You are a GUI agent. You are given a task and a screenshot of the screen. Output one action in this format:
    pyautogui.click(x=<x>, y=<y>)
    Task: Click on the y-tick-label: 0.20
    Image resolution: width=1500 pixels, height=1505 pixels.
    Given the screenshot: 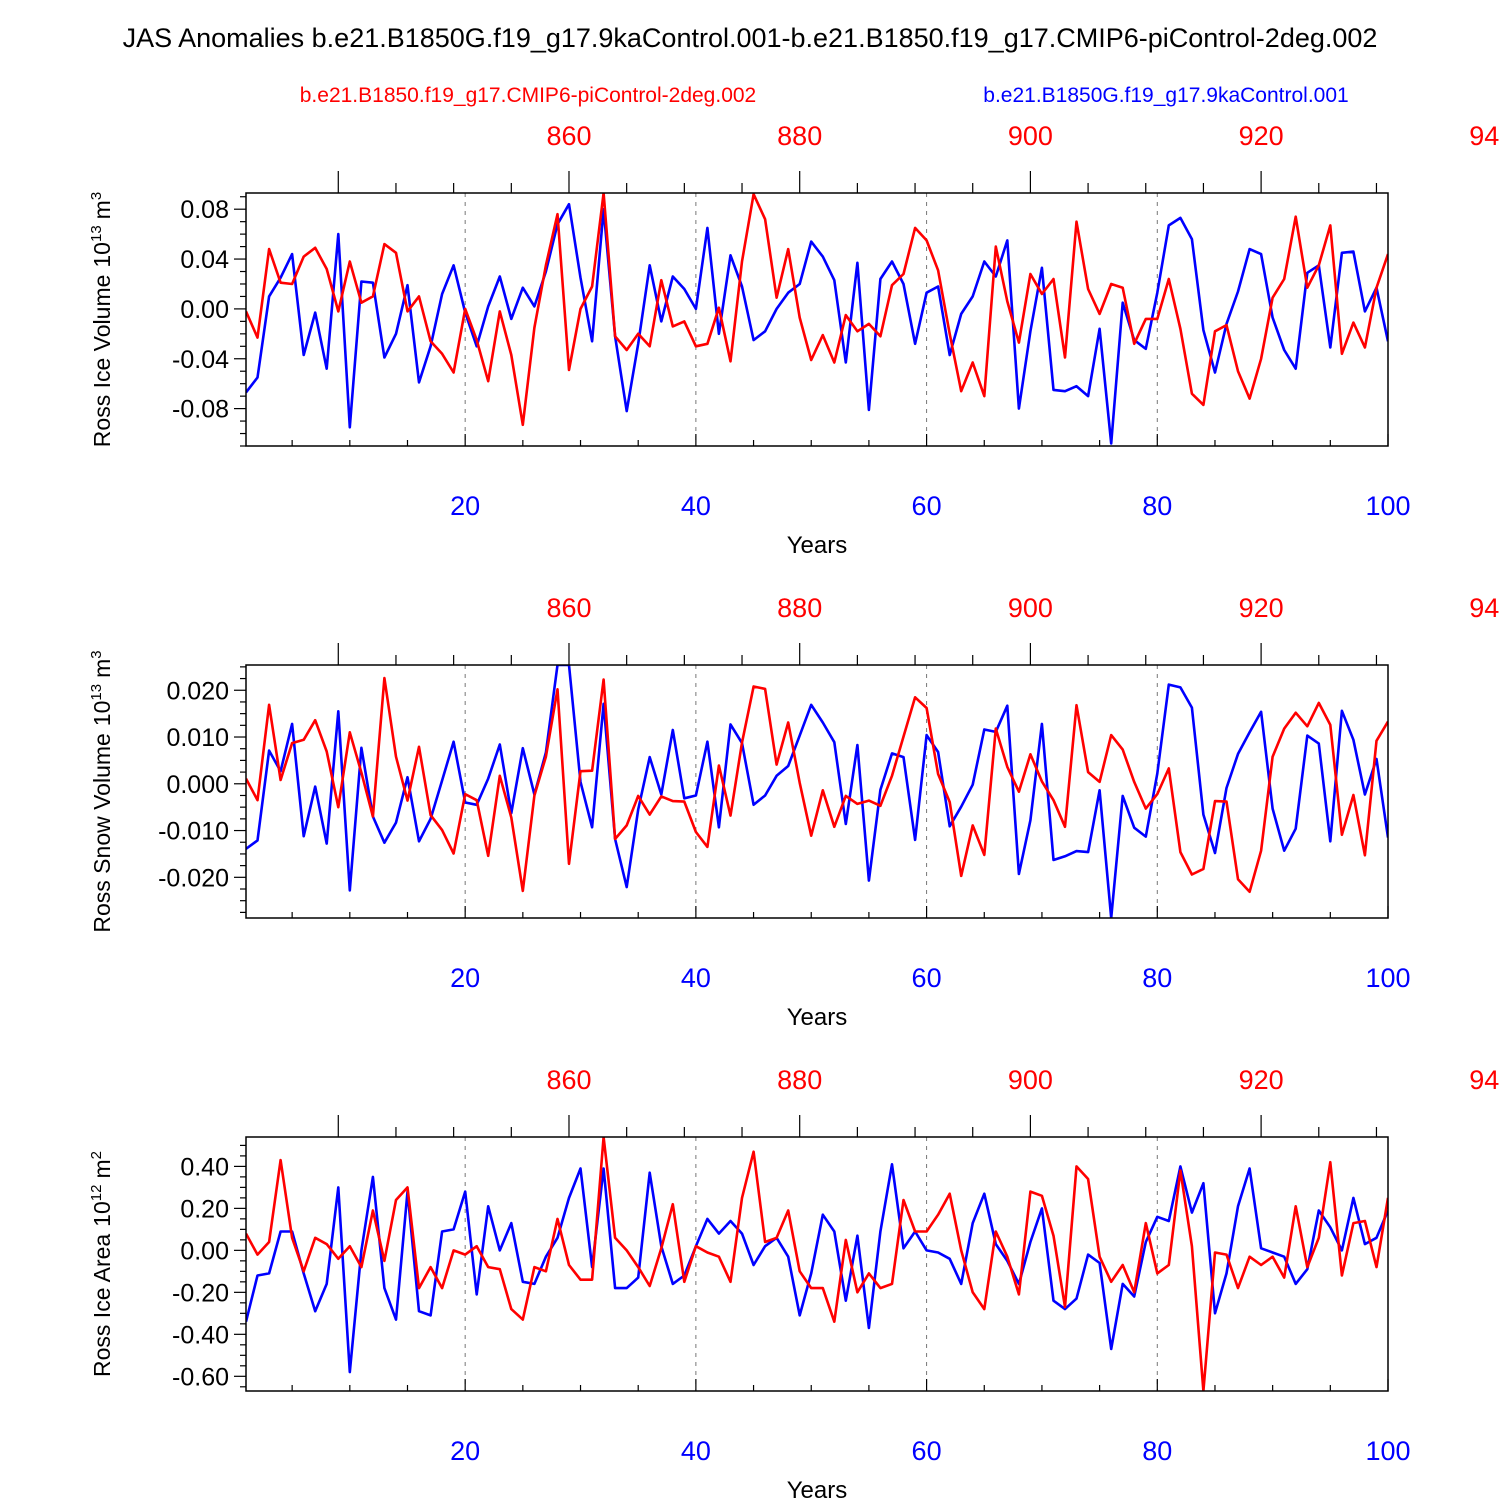 What is the action you would take?
    pyautogui.click(x=204, y=1209)
    